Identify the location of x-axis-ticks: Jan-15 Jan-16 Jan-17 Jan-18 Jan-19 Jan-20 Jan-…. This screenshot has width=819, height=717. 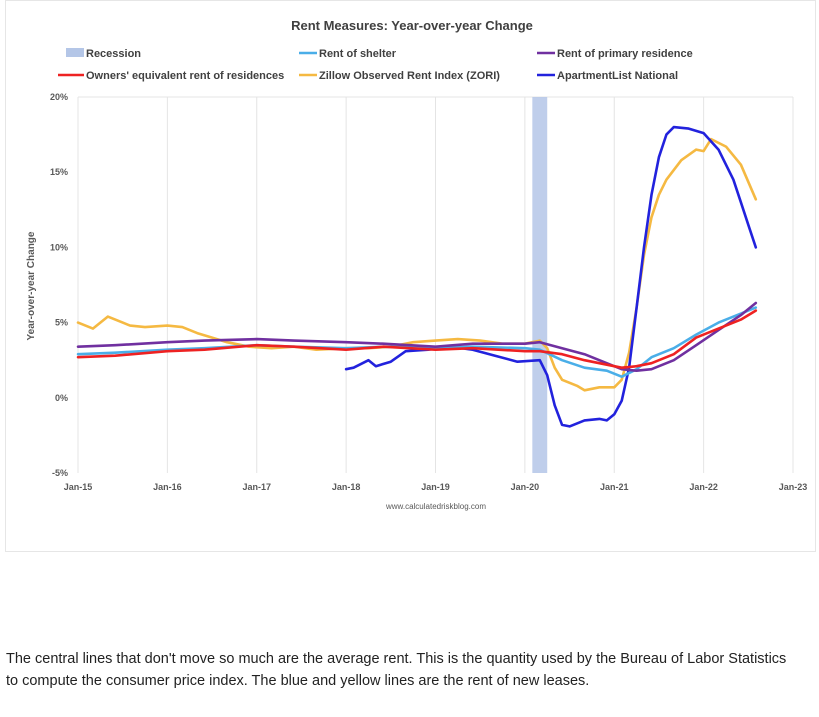
(436, 487).